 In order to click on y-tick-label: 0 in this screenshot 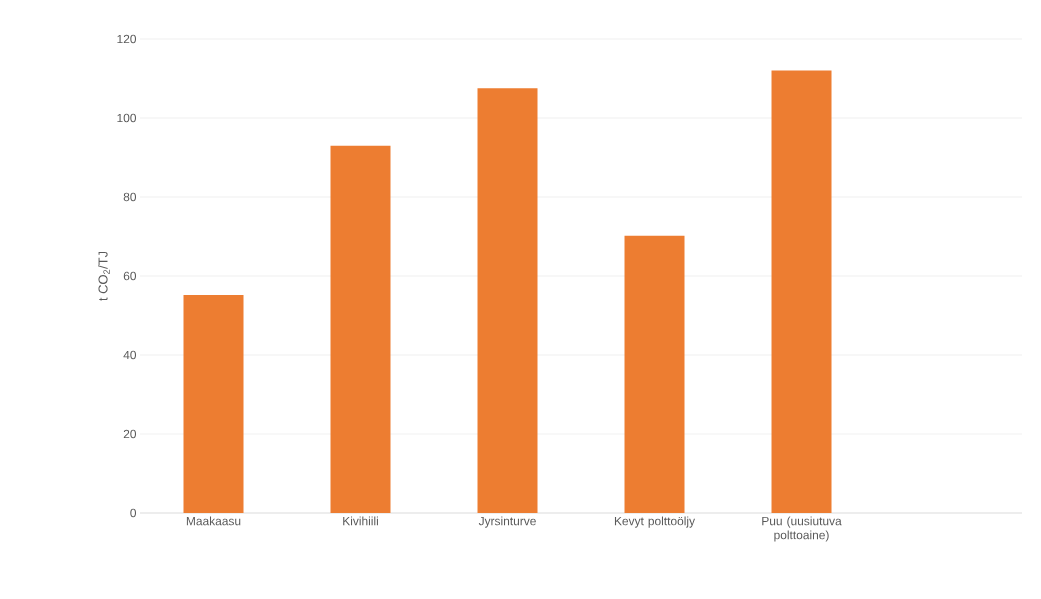, I will do `click(133, 513)`.